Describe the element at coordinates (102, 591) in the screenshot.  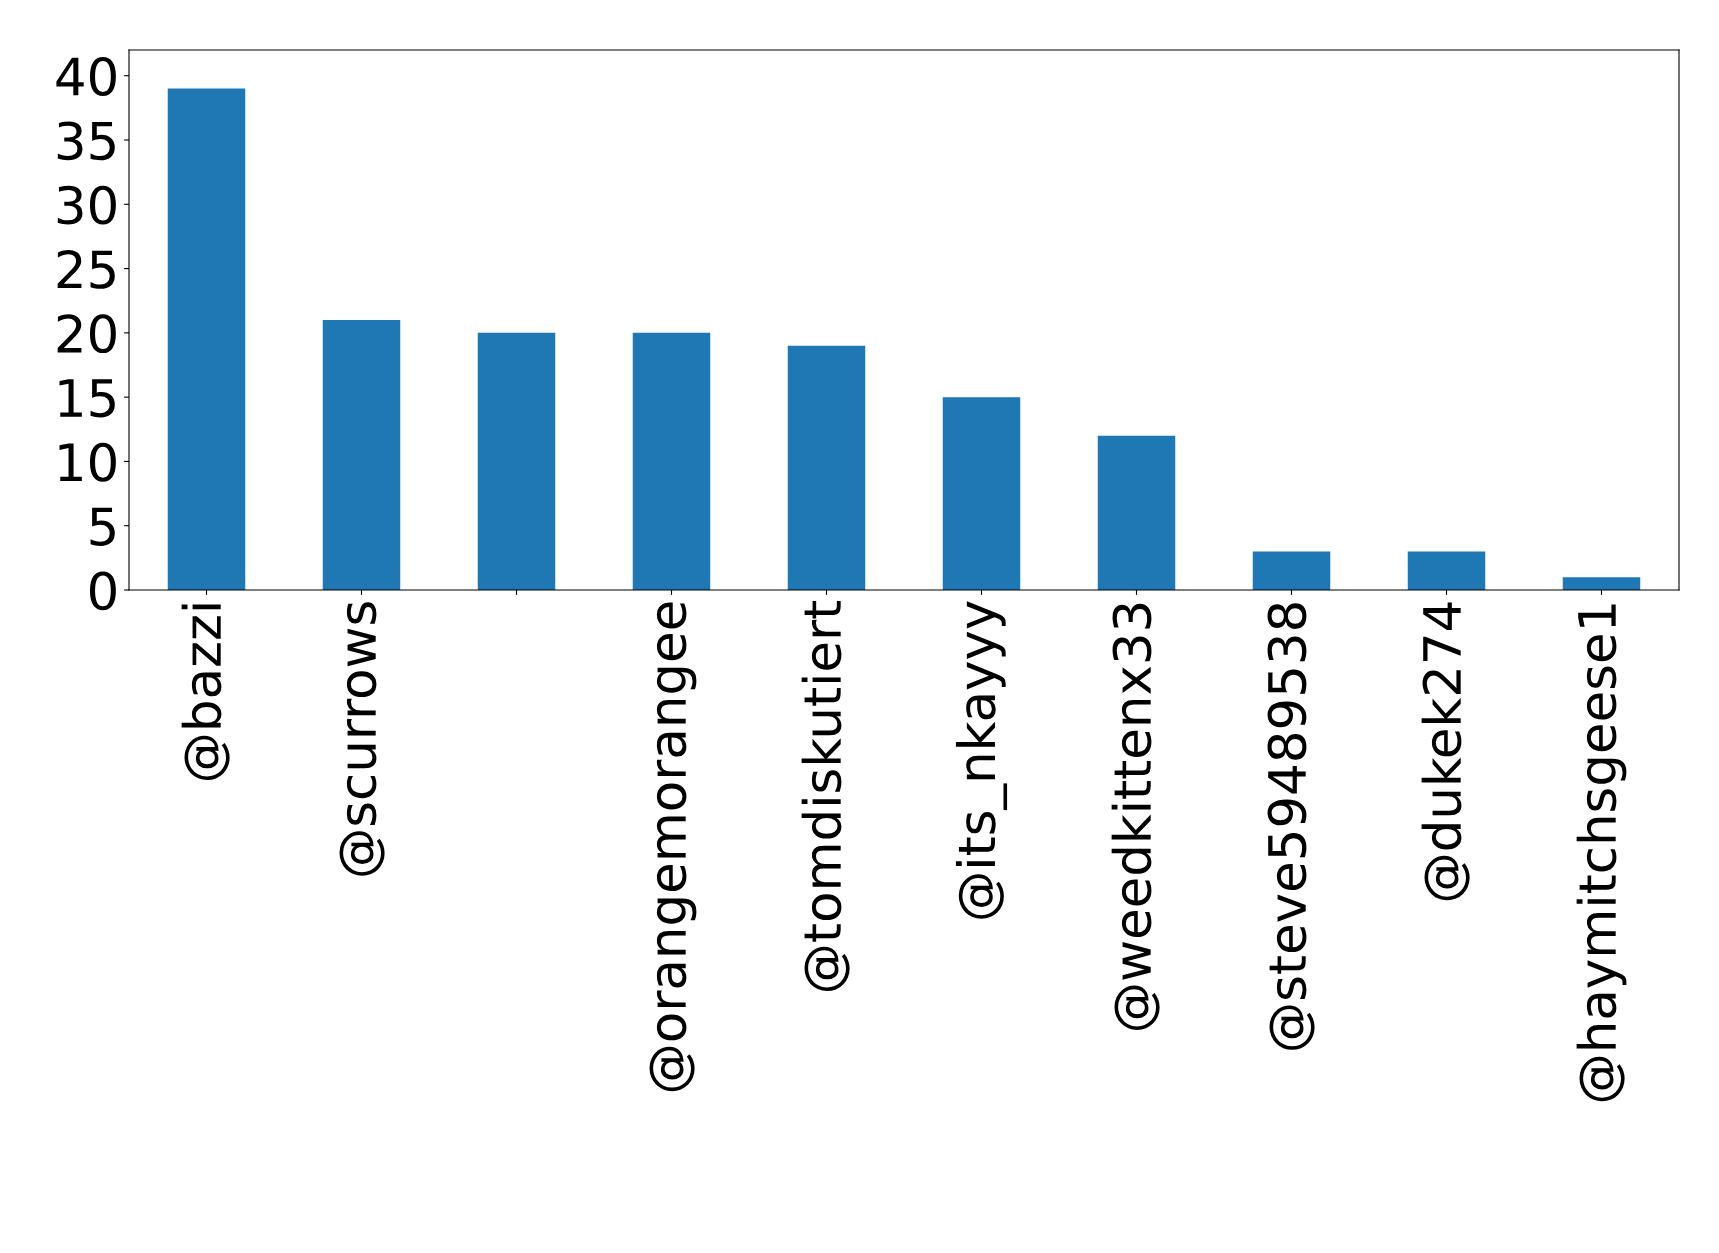
I see `y-tick-label: 0` at that location.